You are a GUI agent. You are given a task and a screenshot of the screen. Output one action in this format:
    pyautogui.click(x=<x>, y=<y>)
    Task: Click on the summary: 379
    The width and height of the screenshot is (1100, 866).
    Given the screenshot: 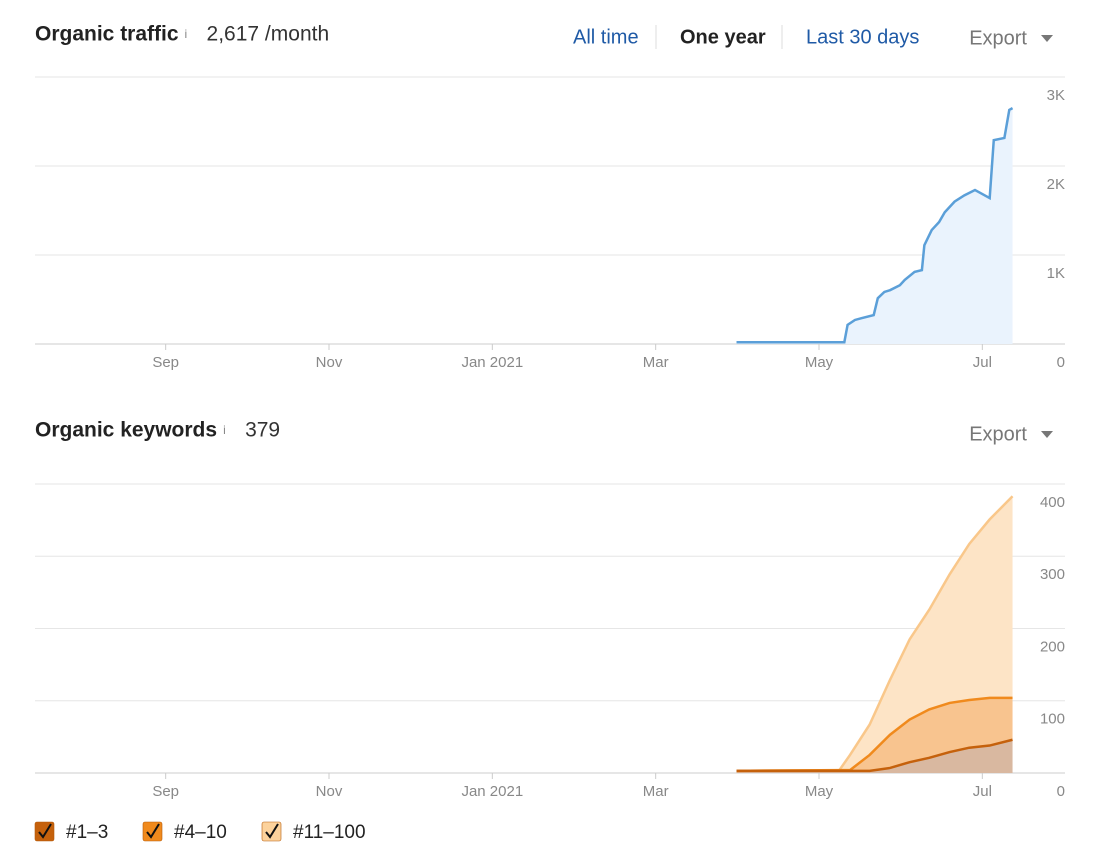 What is the action you would take?
    pyautogui.click(x=262, y=430)
    